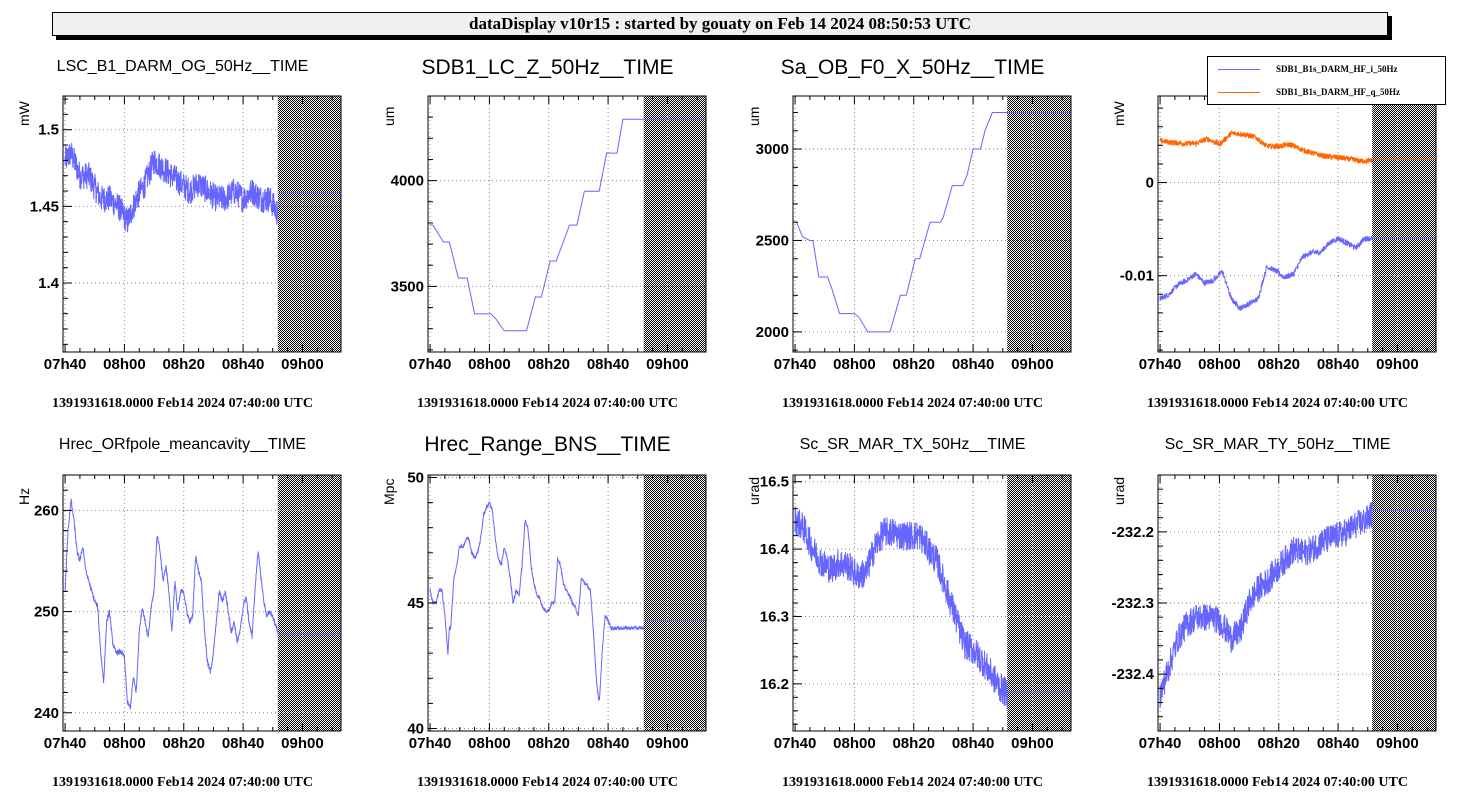 The image size is (1460, 805). I want to click on series-LSC_B1_DARM_OG_50Hz, so click(202, 187).